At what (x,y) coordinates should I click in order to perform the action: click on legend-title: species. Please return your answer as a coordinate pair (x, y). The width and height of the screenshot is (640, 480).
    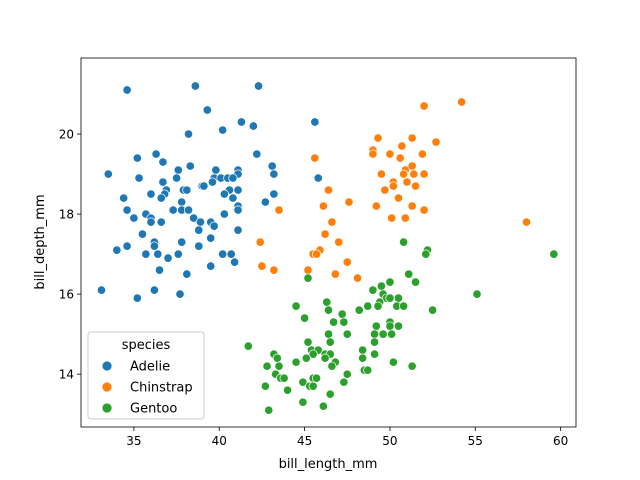
    Looking at the image, I should click on (146, 345).